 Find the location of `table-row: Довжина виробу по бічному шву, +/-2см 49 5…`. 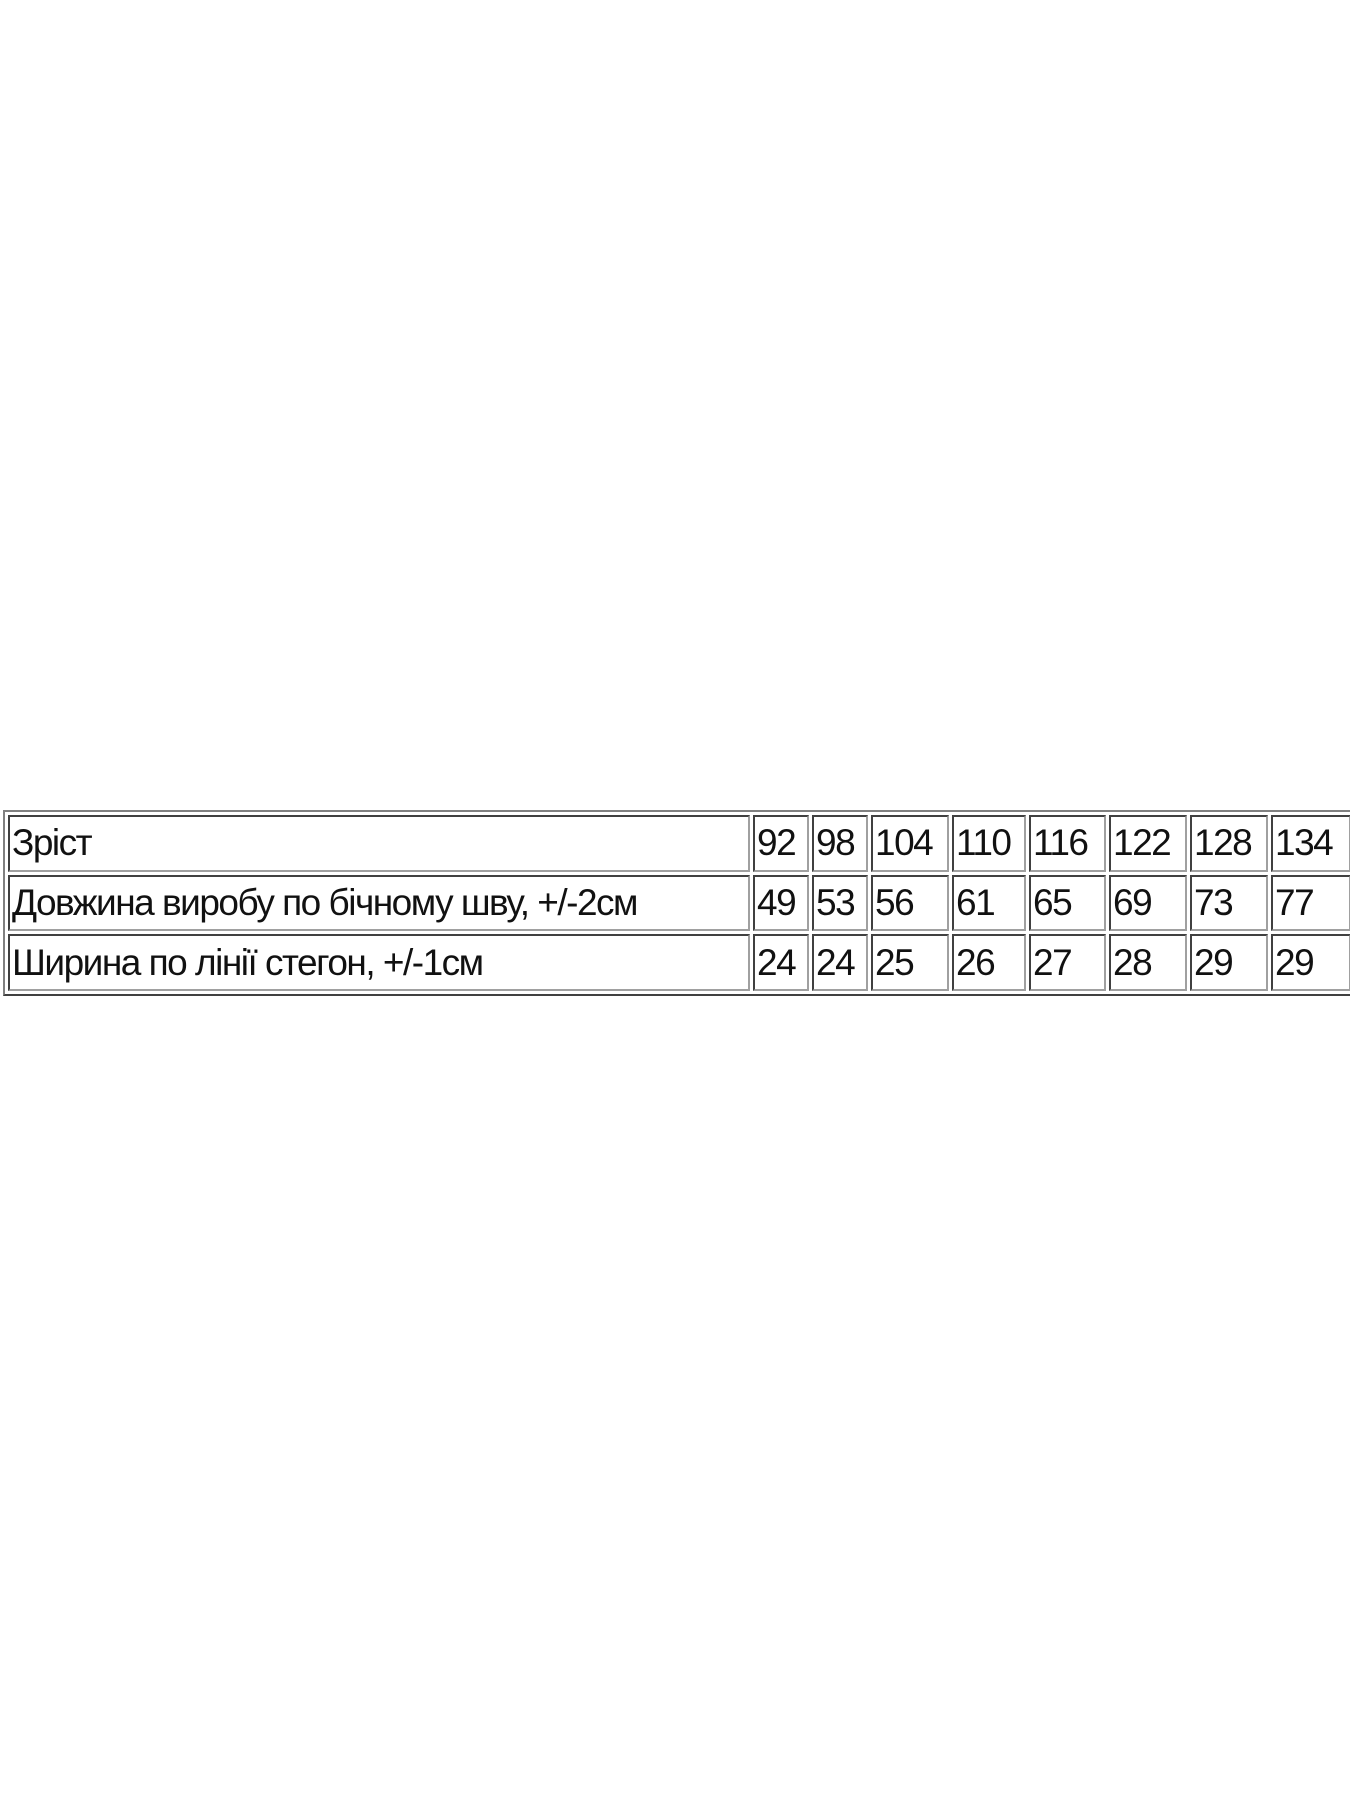

table-row: Довжина виробу по бічному шву, +/-2см 49 5… is located at coordinates (679, 903).